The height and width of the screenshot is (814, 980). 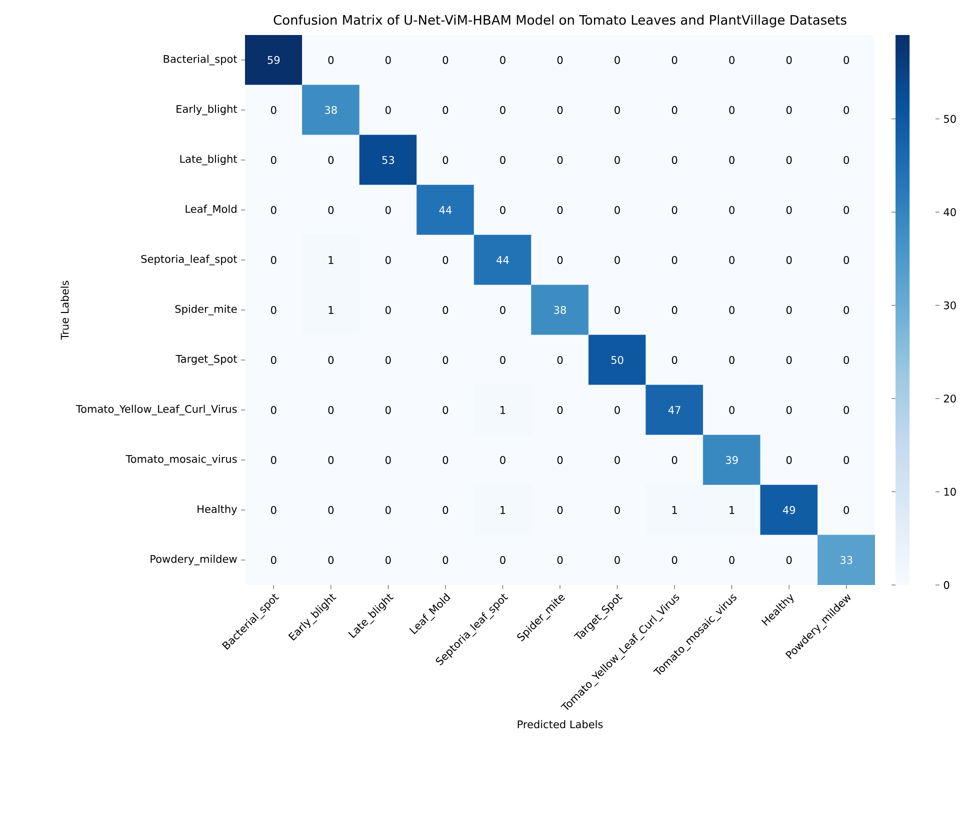 I want to click on data-label: 50, so click(x=617, y=360).